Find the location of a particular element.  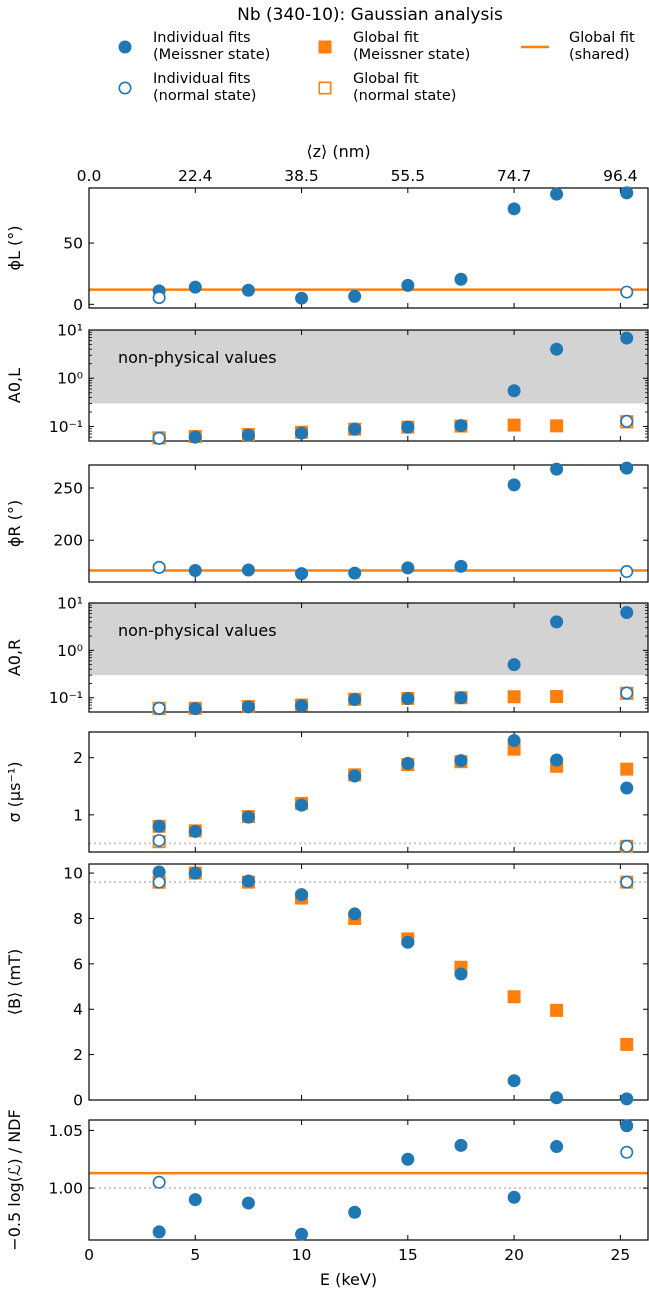

legend-label-glob_n: Global fit is located at coordinates (386, 79).